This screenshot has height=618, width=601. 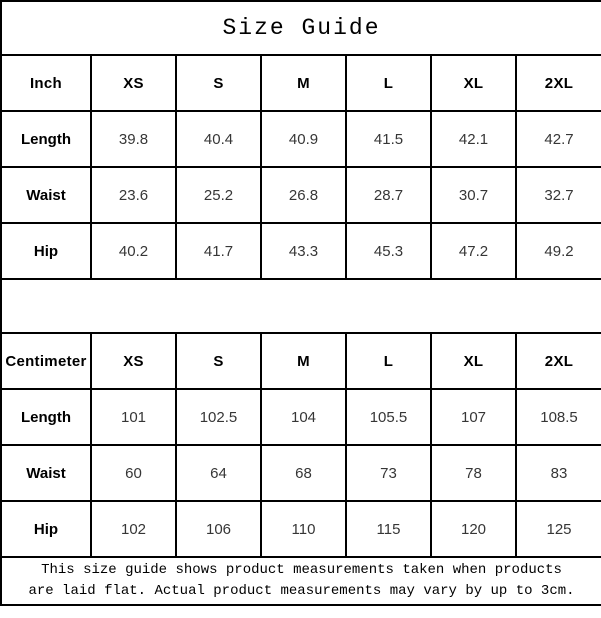 I want to click on cm-waist-row: Waist 60 64 68 73 78 83, so click(x=300, y=473).